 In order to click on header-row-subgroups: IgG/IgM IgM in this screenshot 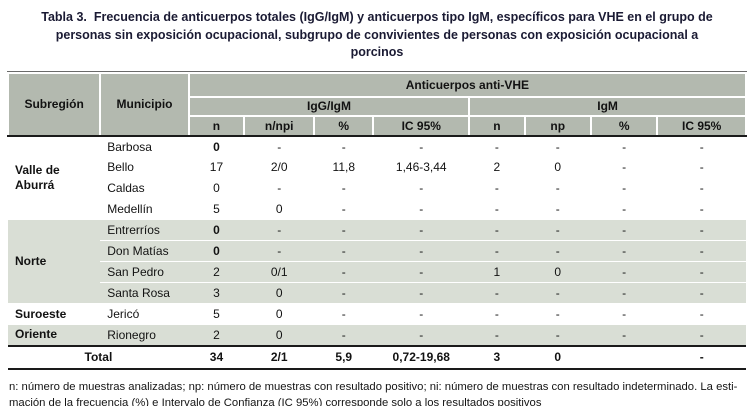, I will do `click(377, 106)`.